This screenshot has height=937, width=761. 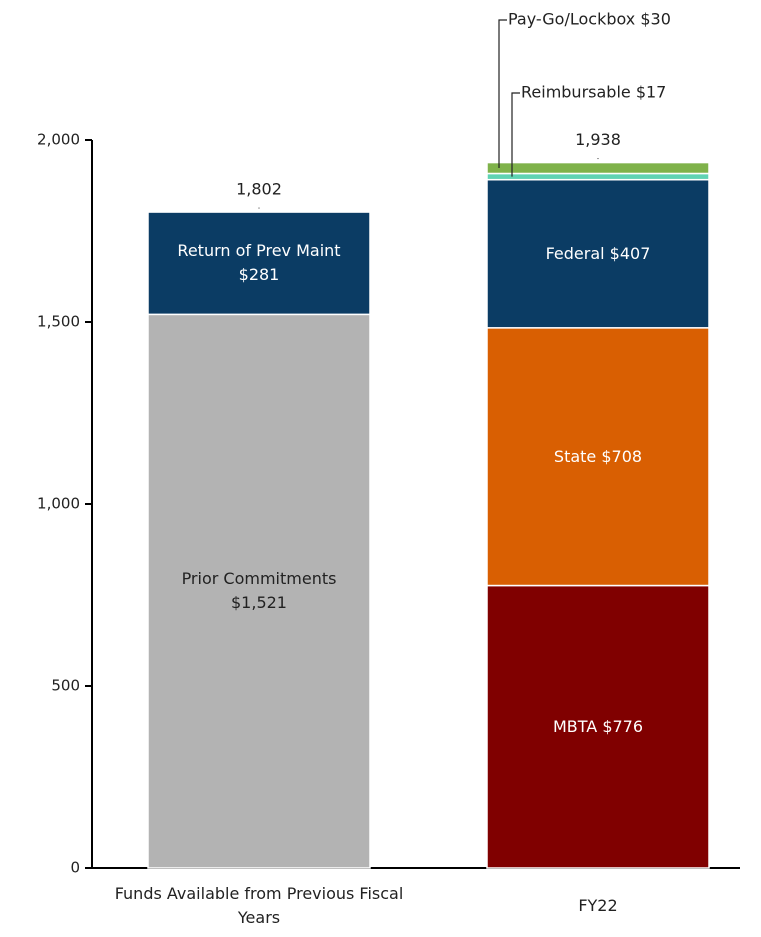 I want to click on total-label: 1,802, so click(x=259, y=189).